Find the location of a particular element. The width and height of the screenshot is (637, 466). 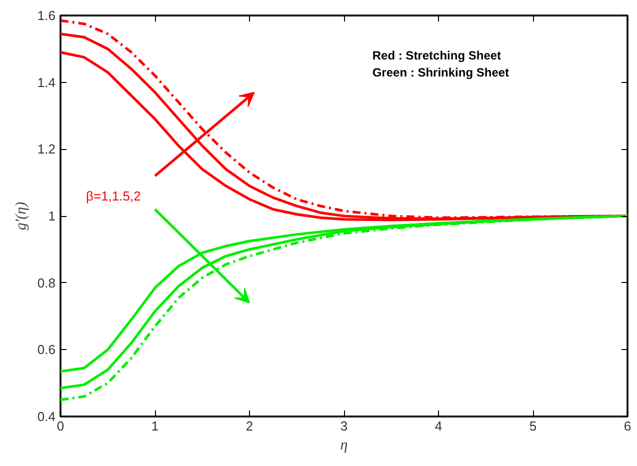

x-tick-label: 1 is located at coordinates (155, 426).